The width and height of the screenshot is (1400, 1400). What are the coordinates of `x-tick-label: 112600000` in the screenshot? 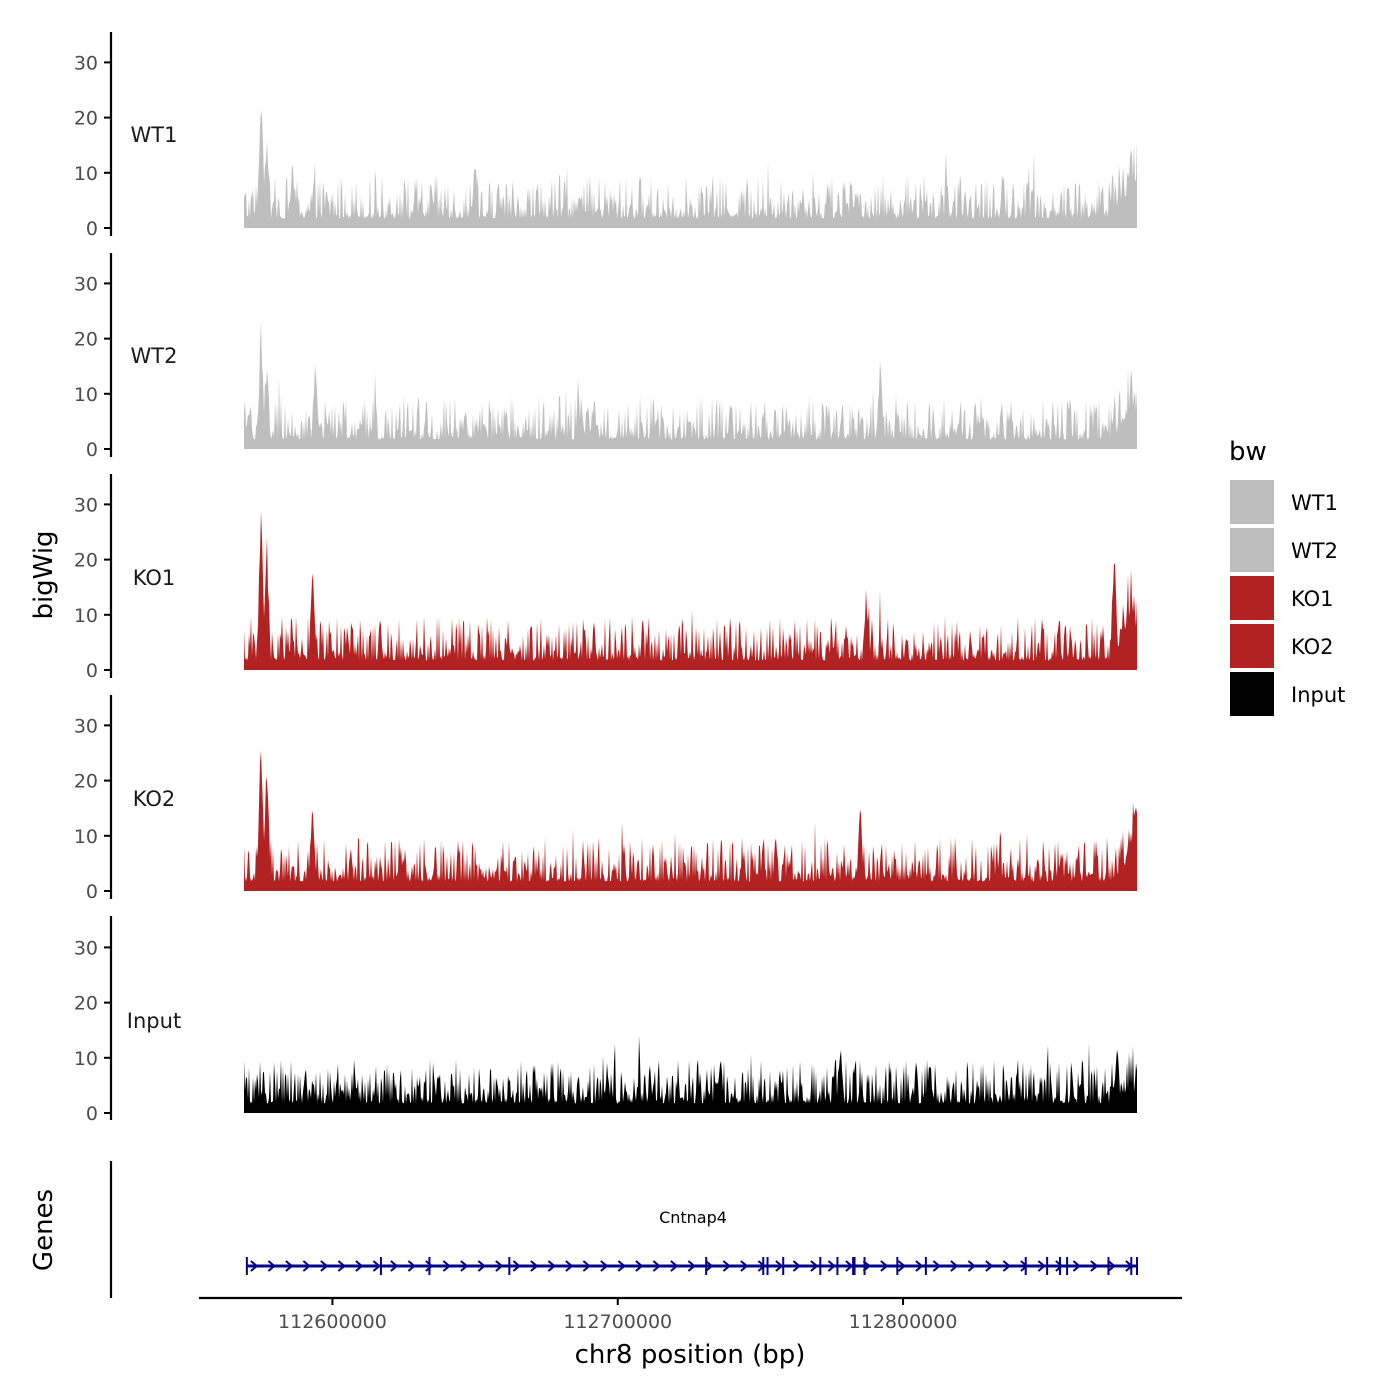 It's located at (332, 1322).